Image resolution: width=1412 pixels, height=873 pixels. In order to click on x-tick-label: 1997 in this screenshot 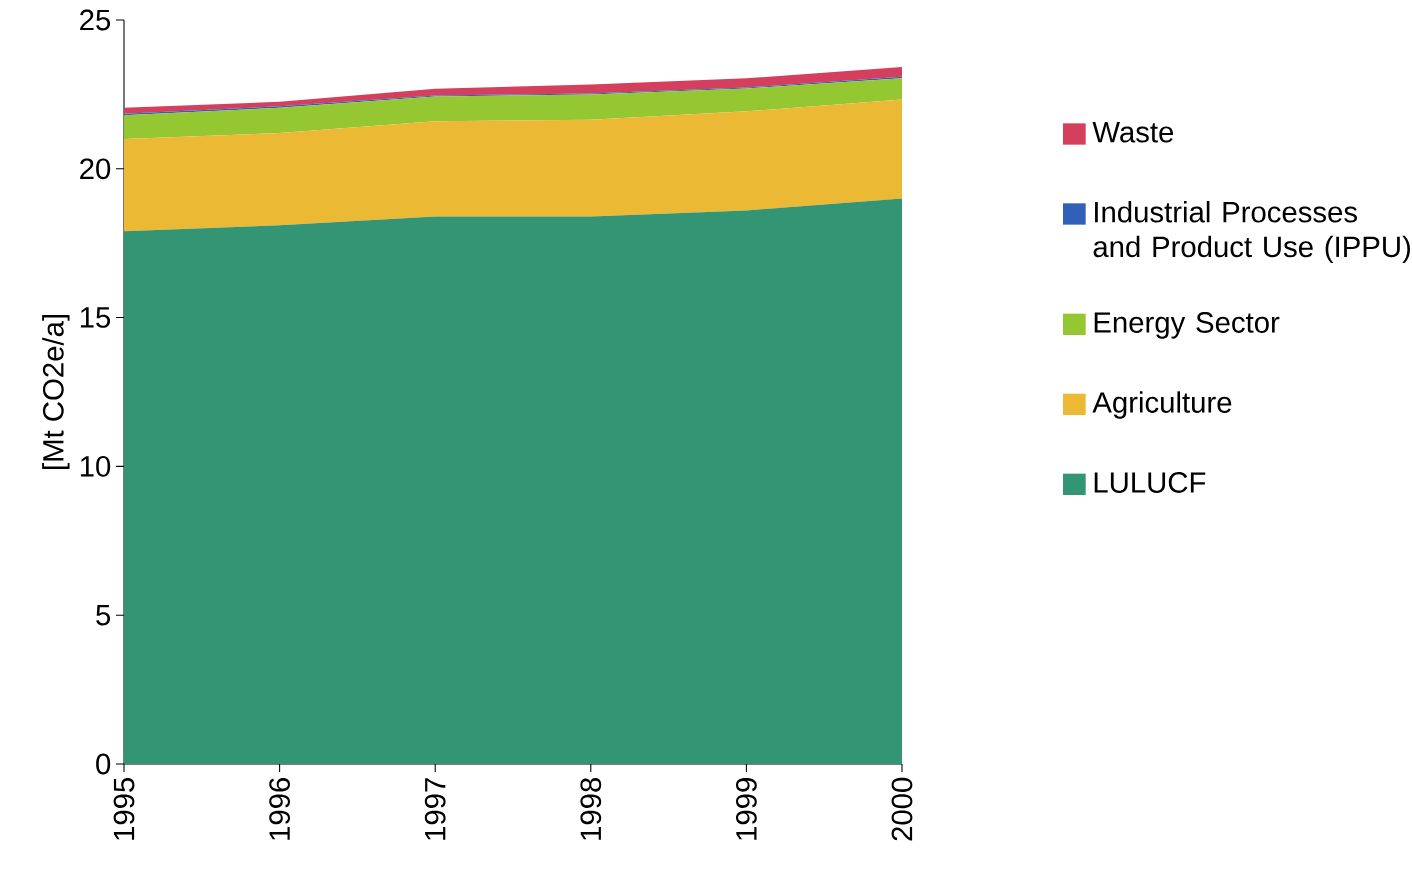, I will do `click(435, 809)`.